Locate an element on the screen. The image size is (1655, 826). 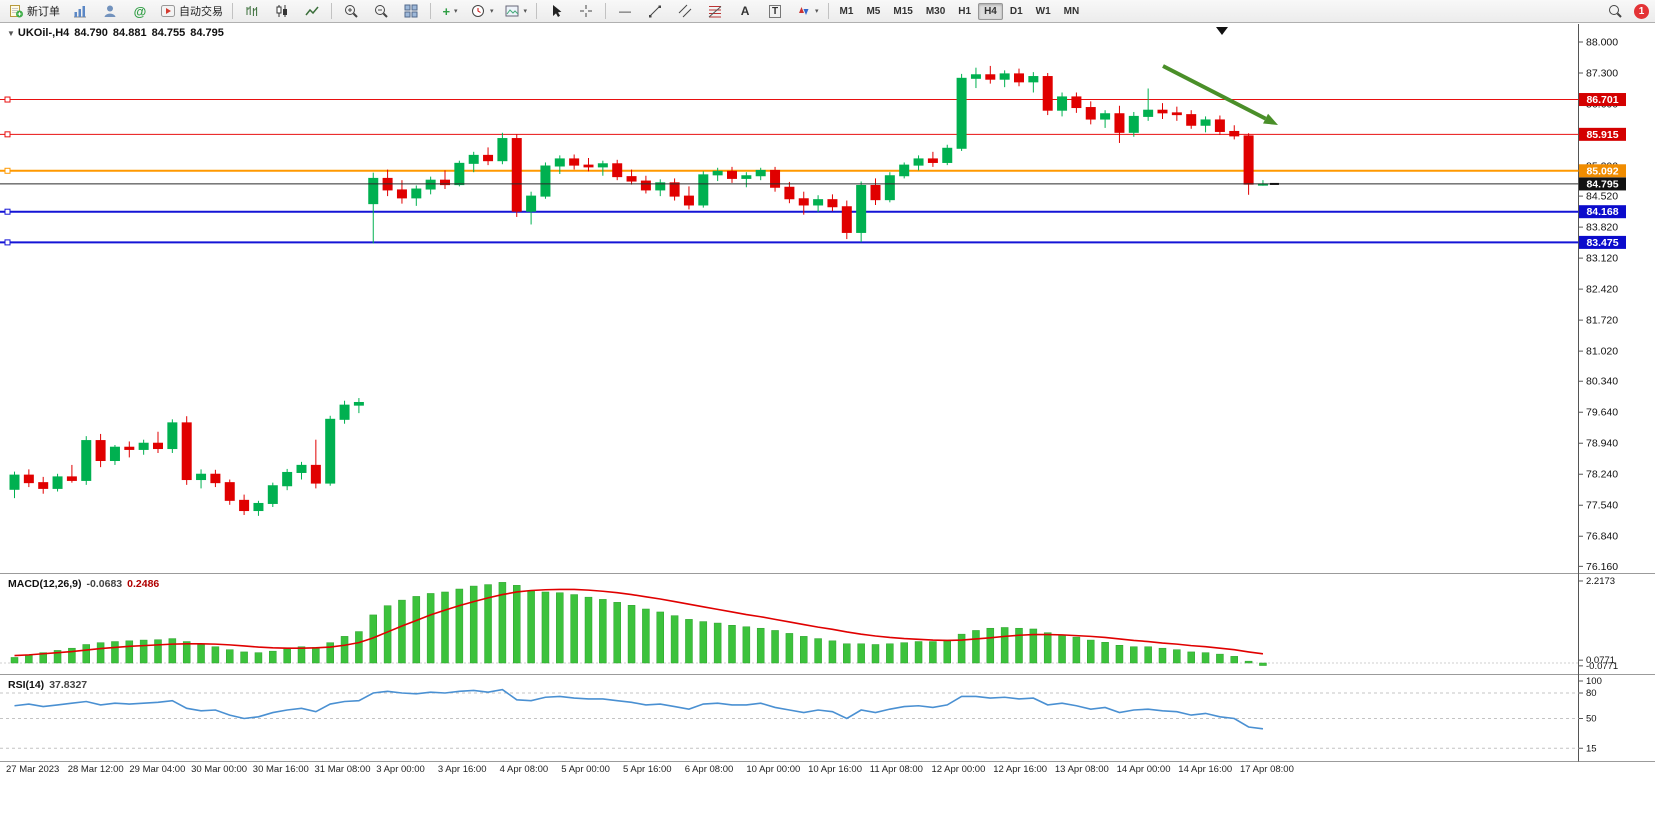
price-badge: 83.475 is located at coordinates (1602, 242).